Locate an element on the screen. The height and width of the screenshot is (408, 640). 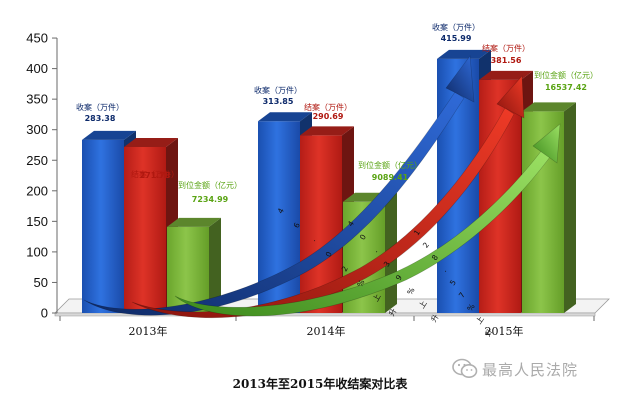
arrow-label-char: 6 is located at coordinates (297, 225).